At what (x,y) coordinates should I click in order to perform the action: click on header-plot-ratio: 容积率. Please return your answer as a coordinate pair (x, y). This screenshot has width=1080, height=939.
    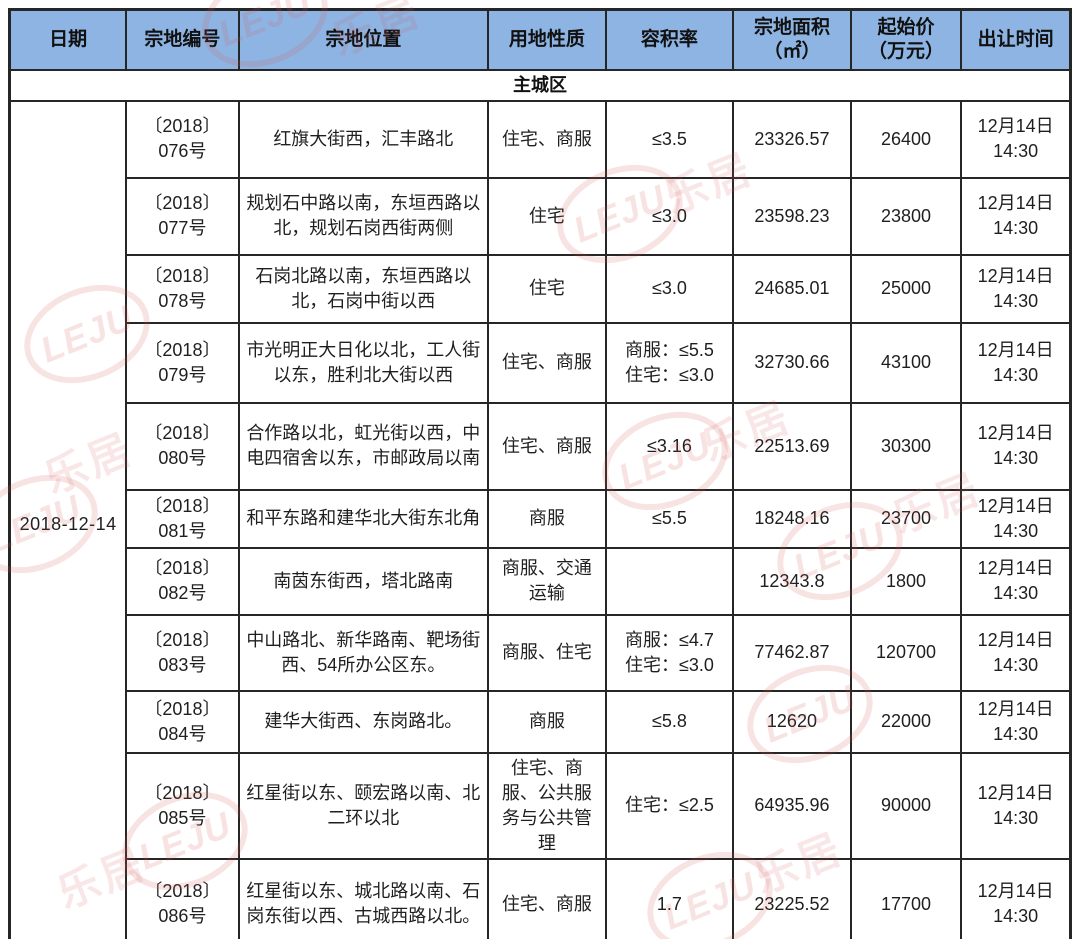
    Looking at the image, I should click on (669, 39).